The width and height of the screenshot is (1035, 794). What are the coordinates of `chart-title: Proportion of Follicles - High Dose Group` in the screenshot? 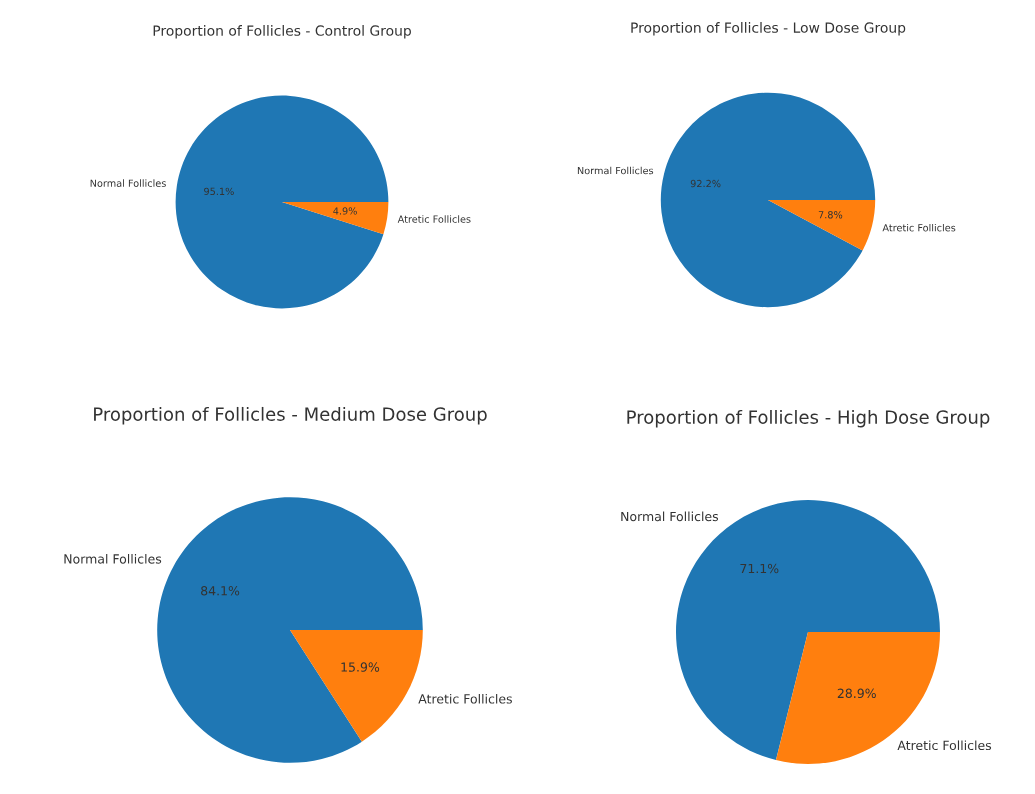 It's located at (808, 418).